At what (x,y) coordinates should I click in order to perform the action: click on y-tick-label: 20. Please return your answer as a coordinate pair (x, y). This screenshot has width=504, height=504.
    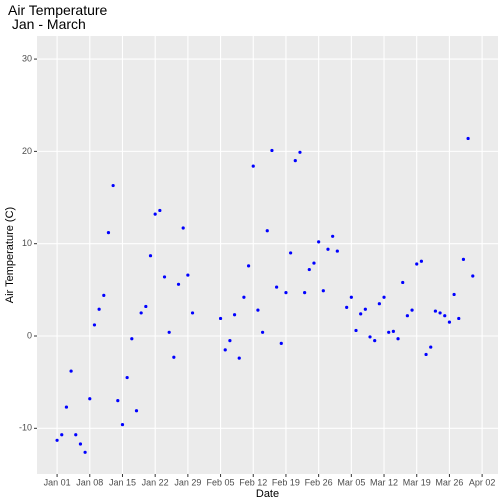
    Looking at the image, I should click on (27, 151).